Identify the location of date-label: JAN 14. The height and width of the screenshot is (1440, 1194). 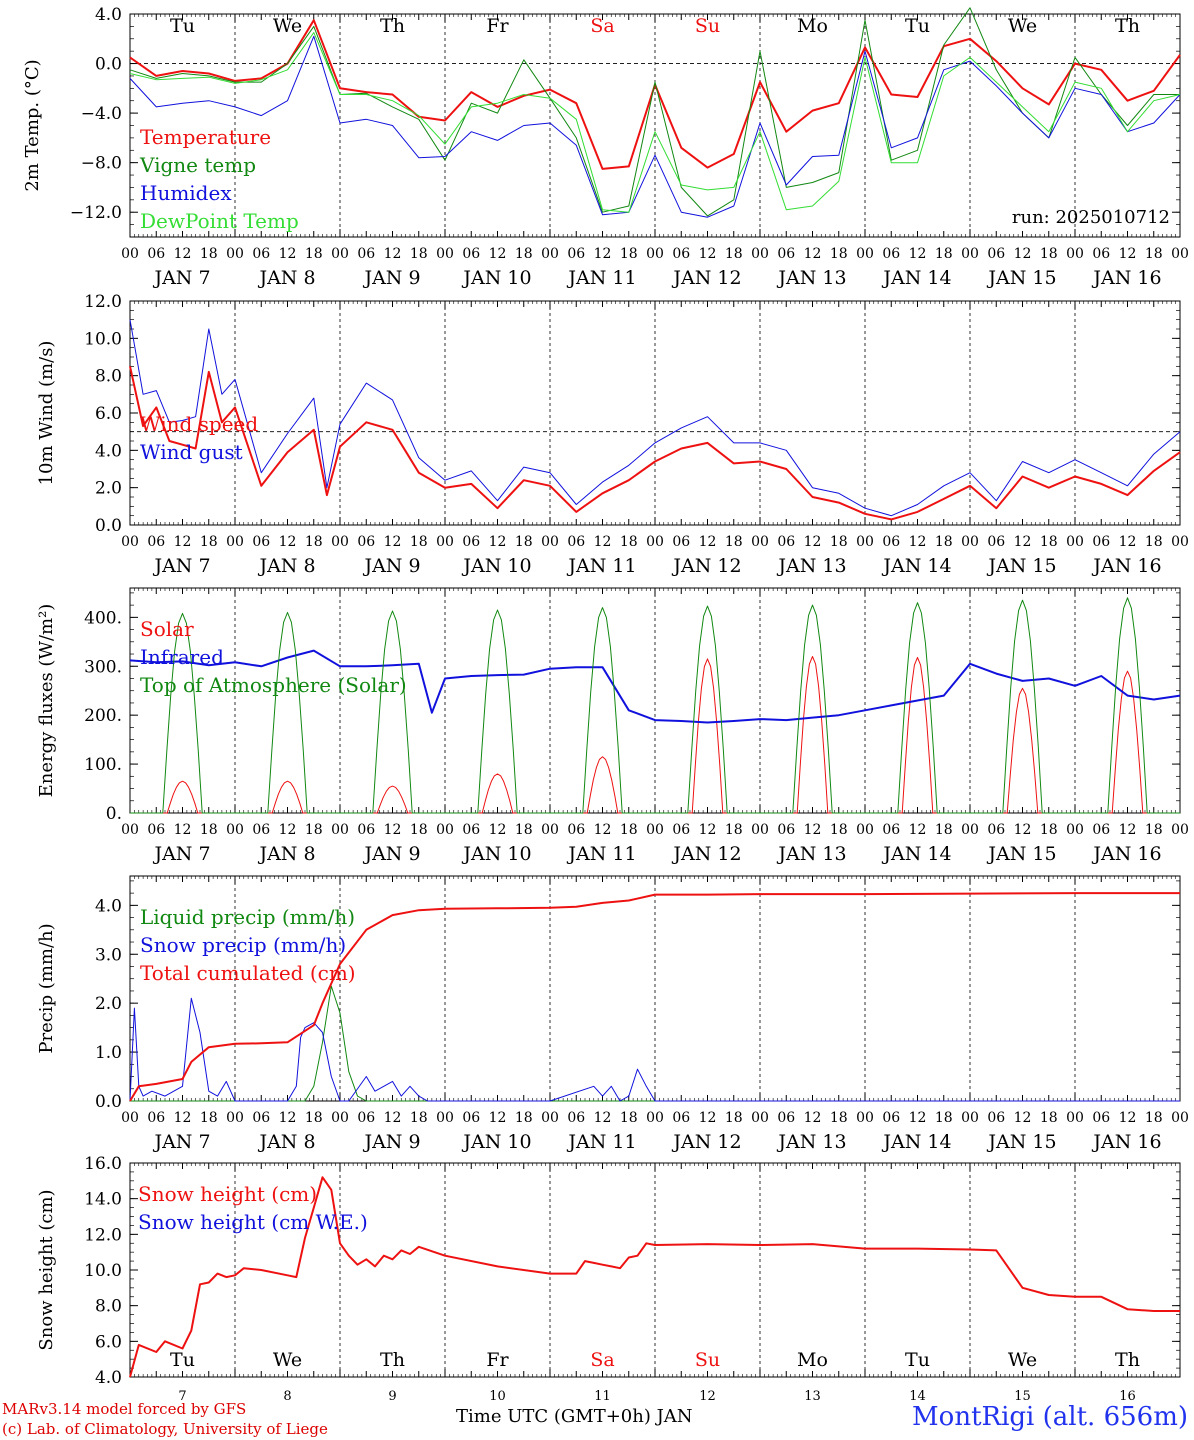
(916, 854).